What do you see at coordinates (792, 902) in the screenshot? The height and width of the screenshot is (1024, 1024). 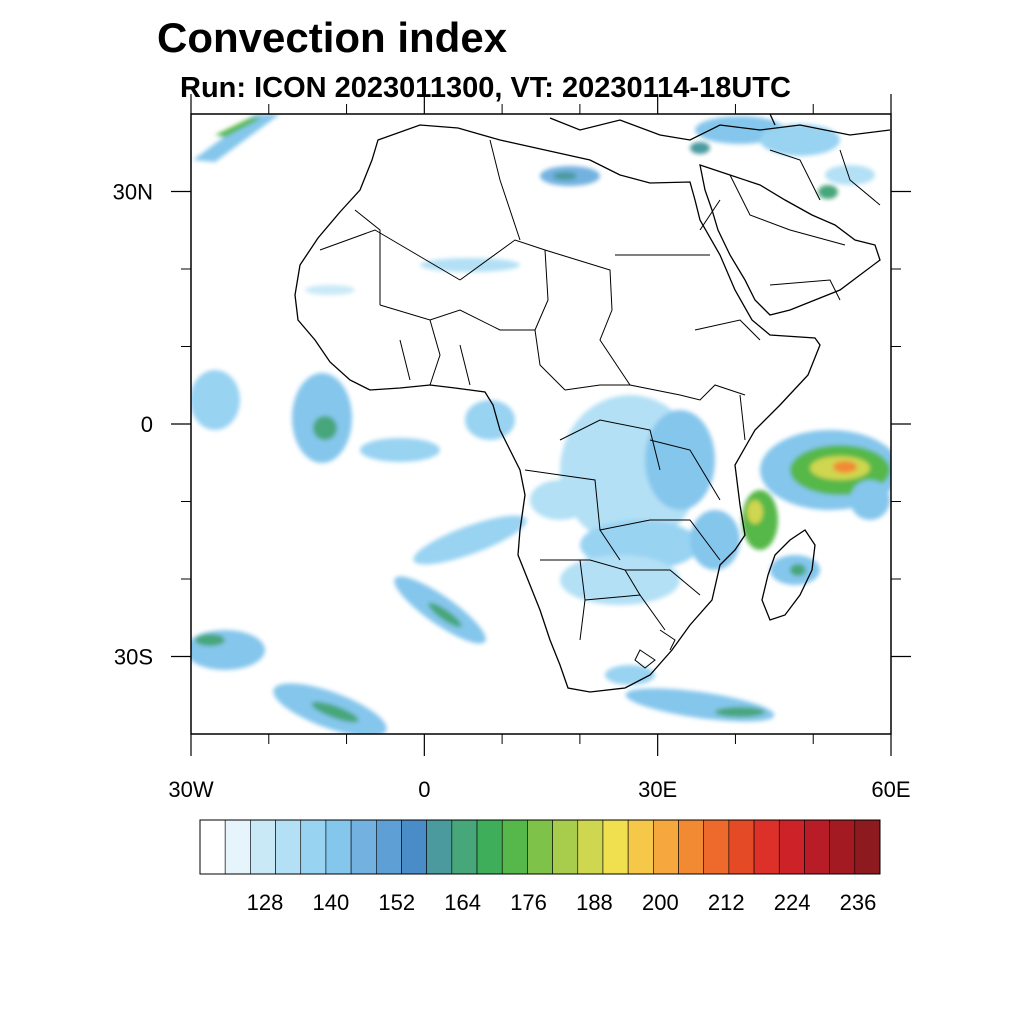 I see `colorbar-label: 224` at bounding box center [792, 902].